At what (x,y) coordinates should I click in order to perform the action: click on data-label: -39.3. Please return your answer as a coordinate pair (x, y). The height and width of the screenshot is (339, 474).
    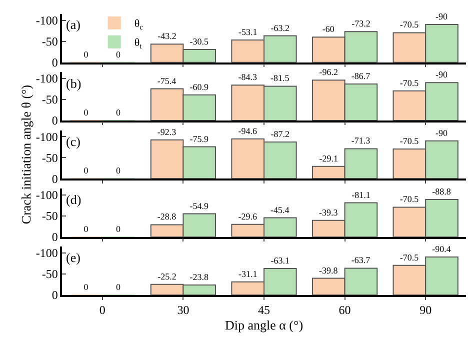
    Looking at the image, I should click on (328, 212).